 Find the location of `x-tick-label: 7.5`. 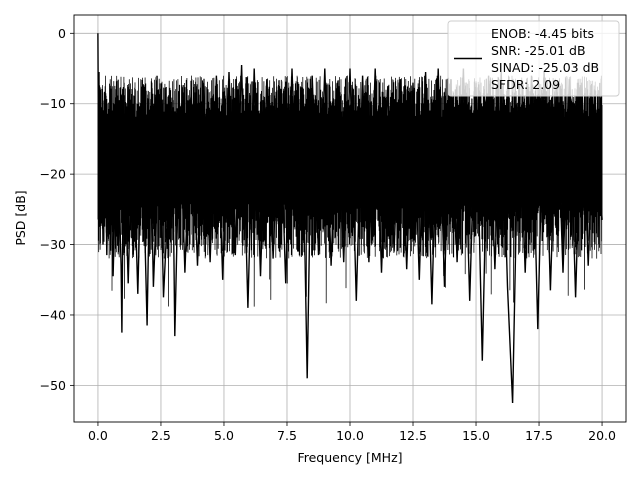

x-tick-label: 7.5 is located at coordinates (287, 435).